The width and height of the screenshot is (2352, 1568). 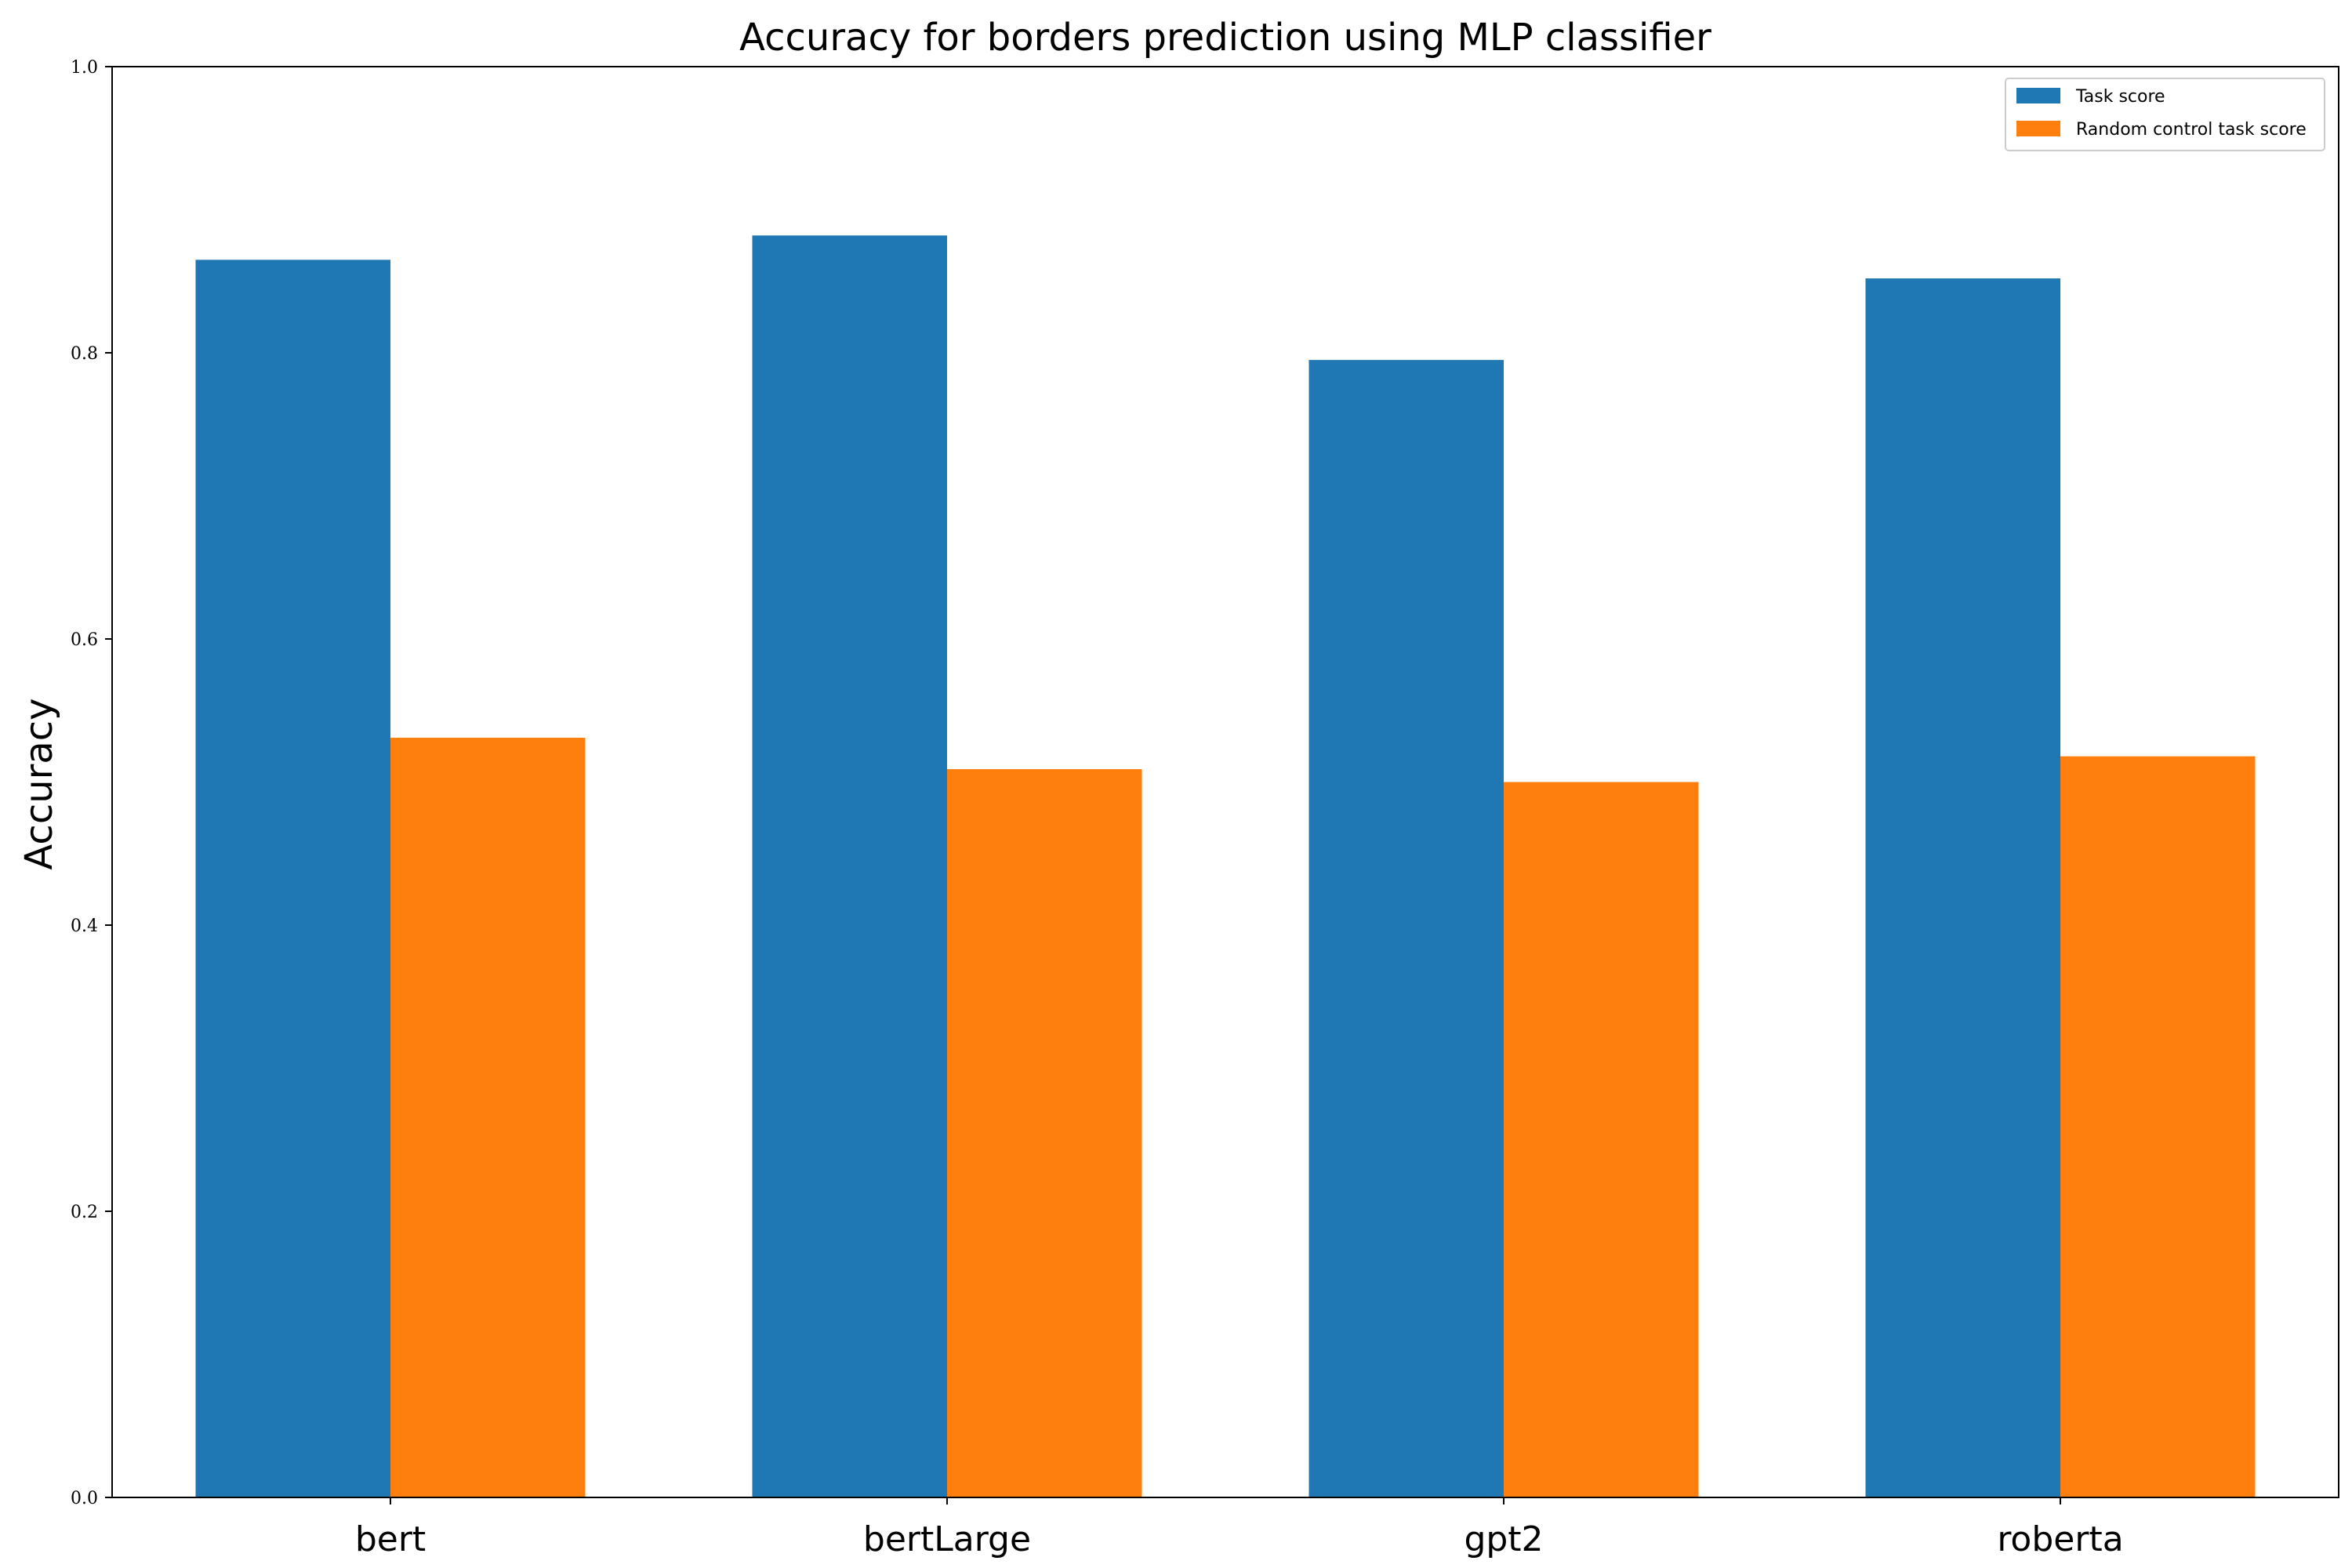 What do you see at coordinates (2038, 128) in the screenshot?
I see `legend-swatch-random-control` at bounding box center [2038, 128].